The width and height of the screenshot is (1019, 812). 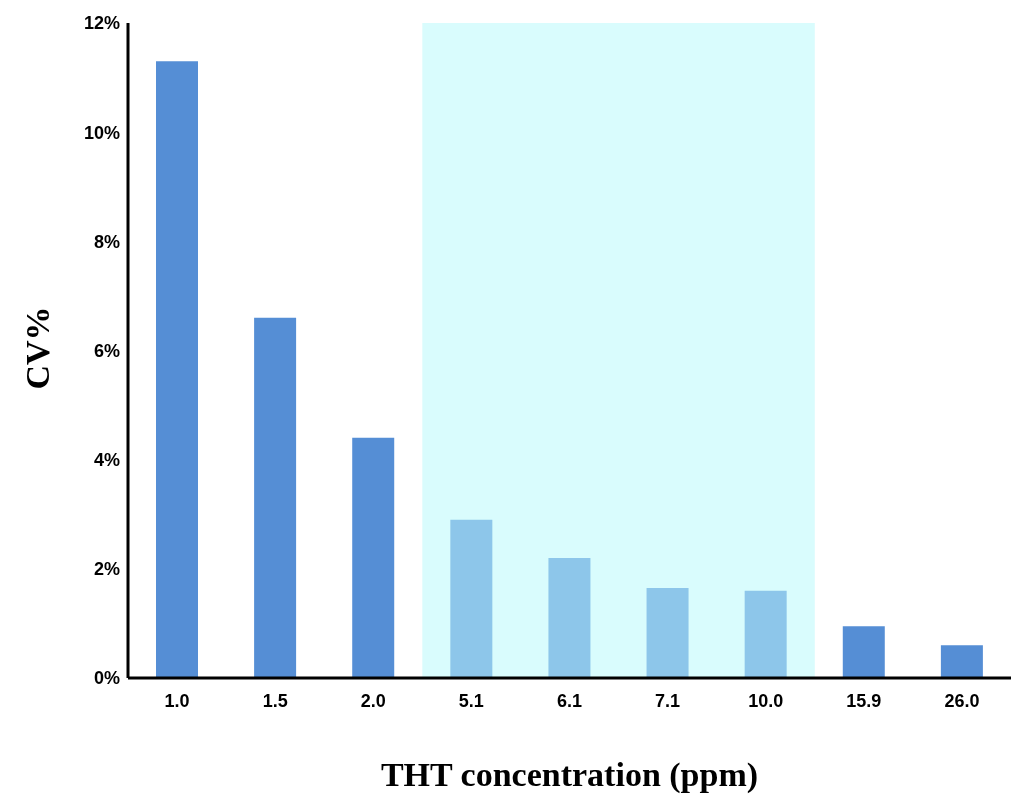 I want to click on x-tick-label: 1.0, so click(x=177, y=700).